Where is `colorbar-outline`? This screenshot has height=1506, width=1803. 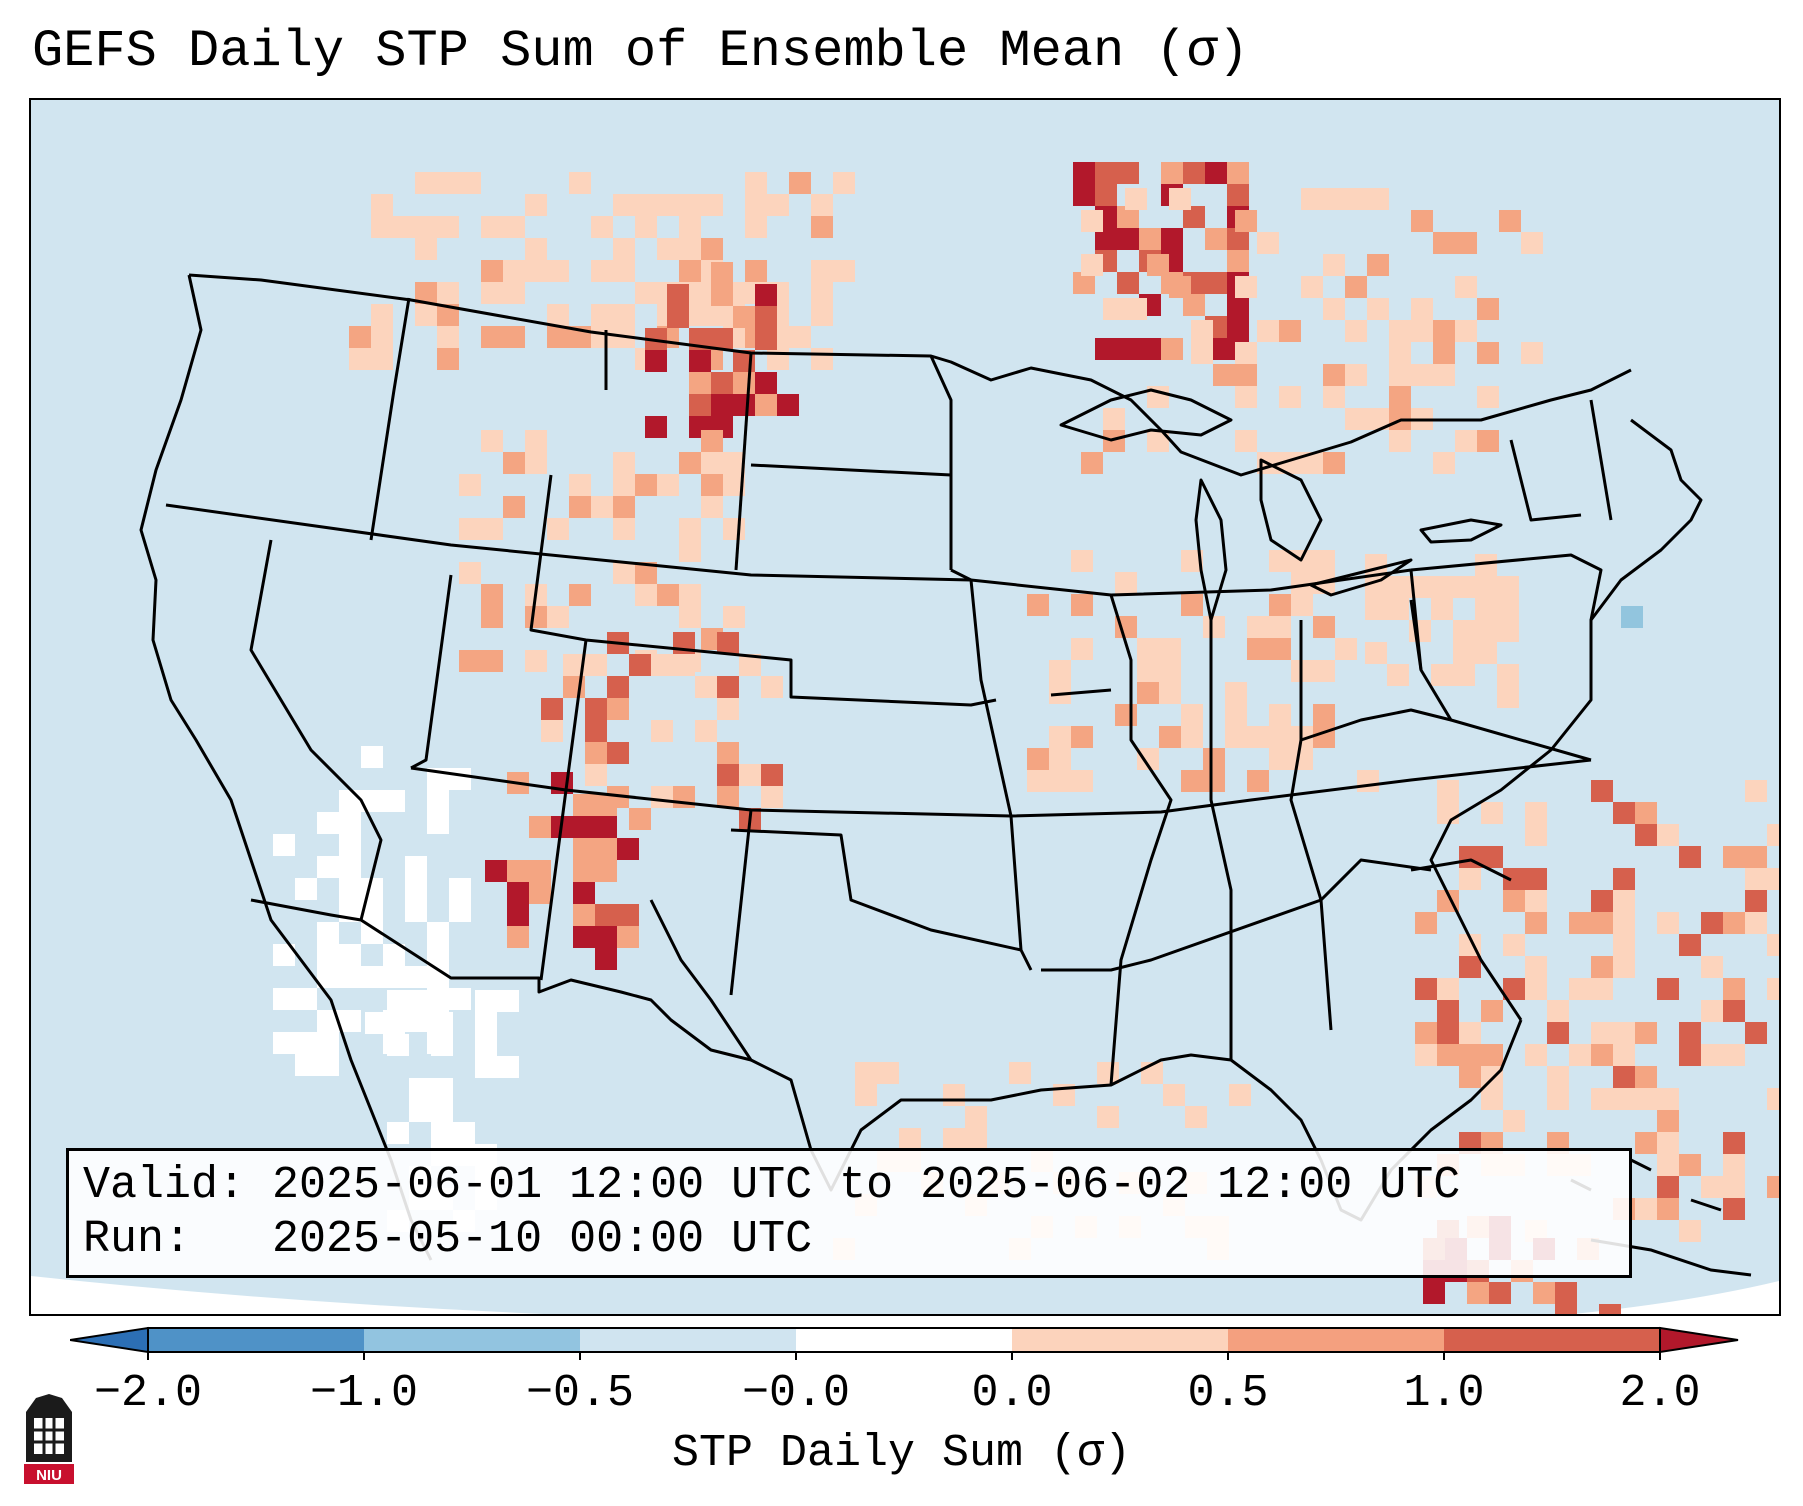
colorbar-outline is located at coordinates (904, 1340).